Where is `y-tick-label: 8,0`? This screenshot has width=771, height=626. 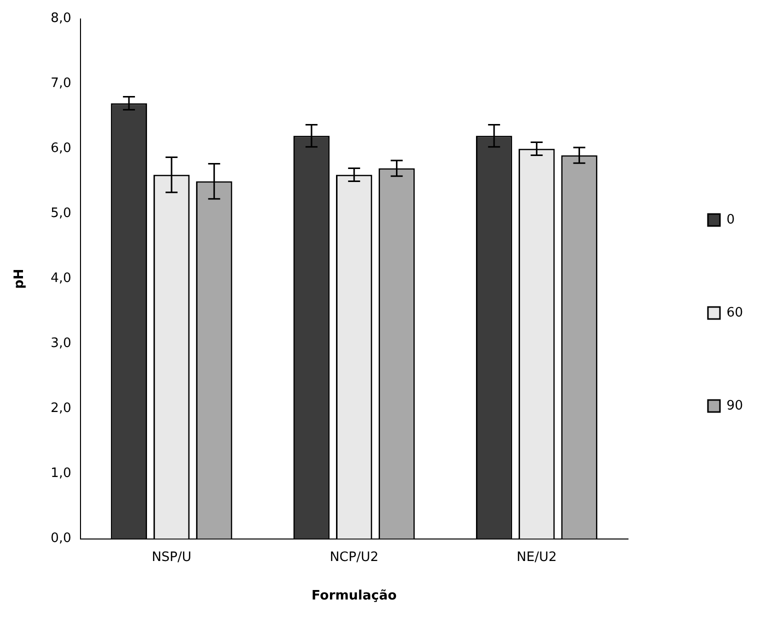
y-tick-label: 8,0 is located at coordinates (61, 18).